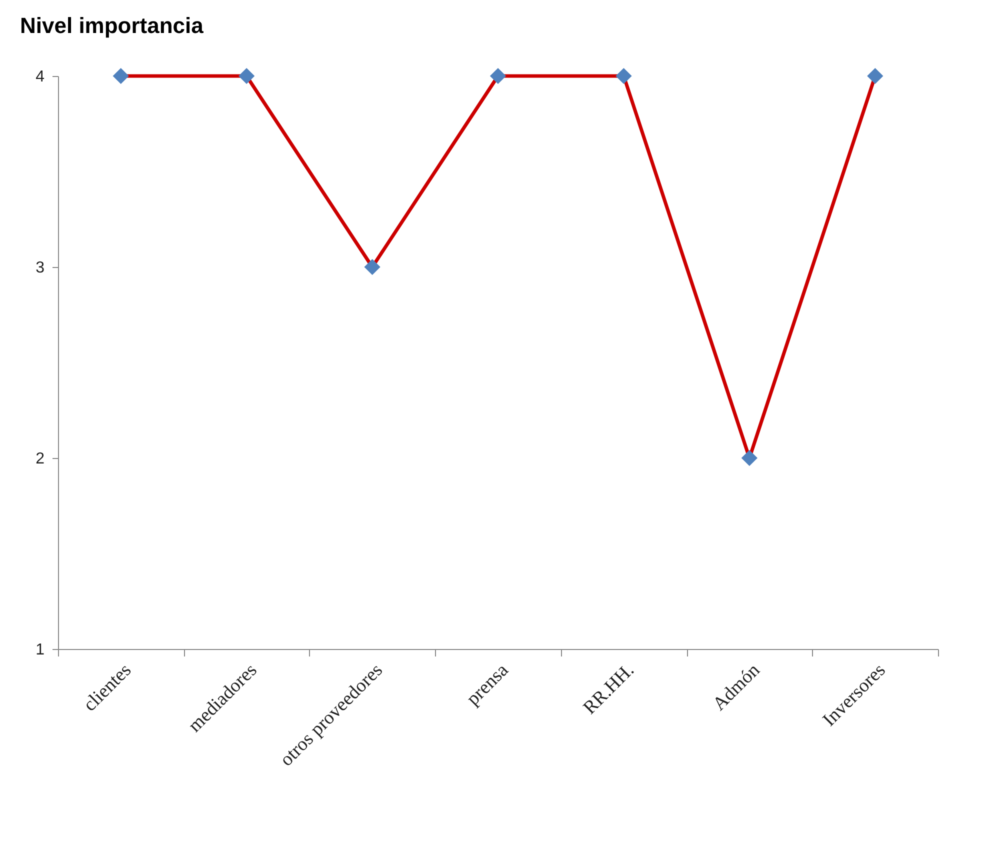 This screenshot has height=863, width=988. I want to click on y-tick-label: 1, so click(40, 650).